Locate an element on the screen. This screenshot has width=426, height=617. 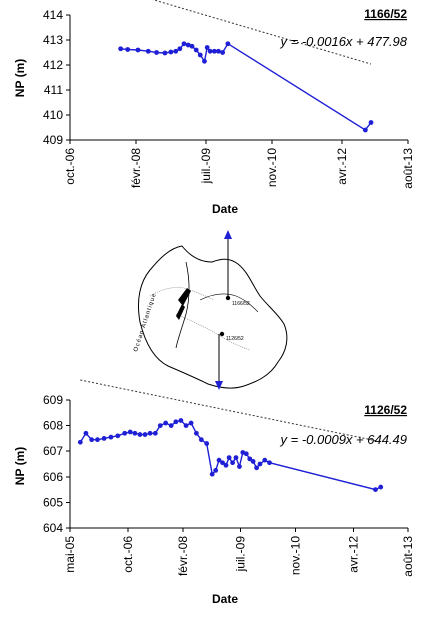
top-chart-y-ticks: 409 410 411 412 413 414 is located at coordinates (56, 77).